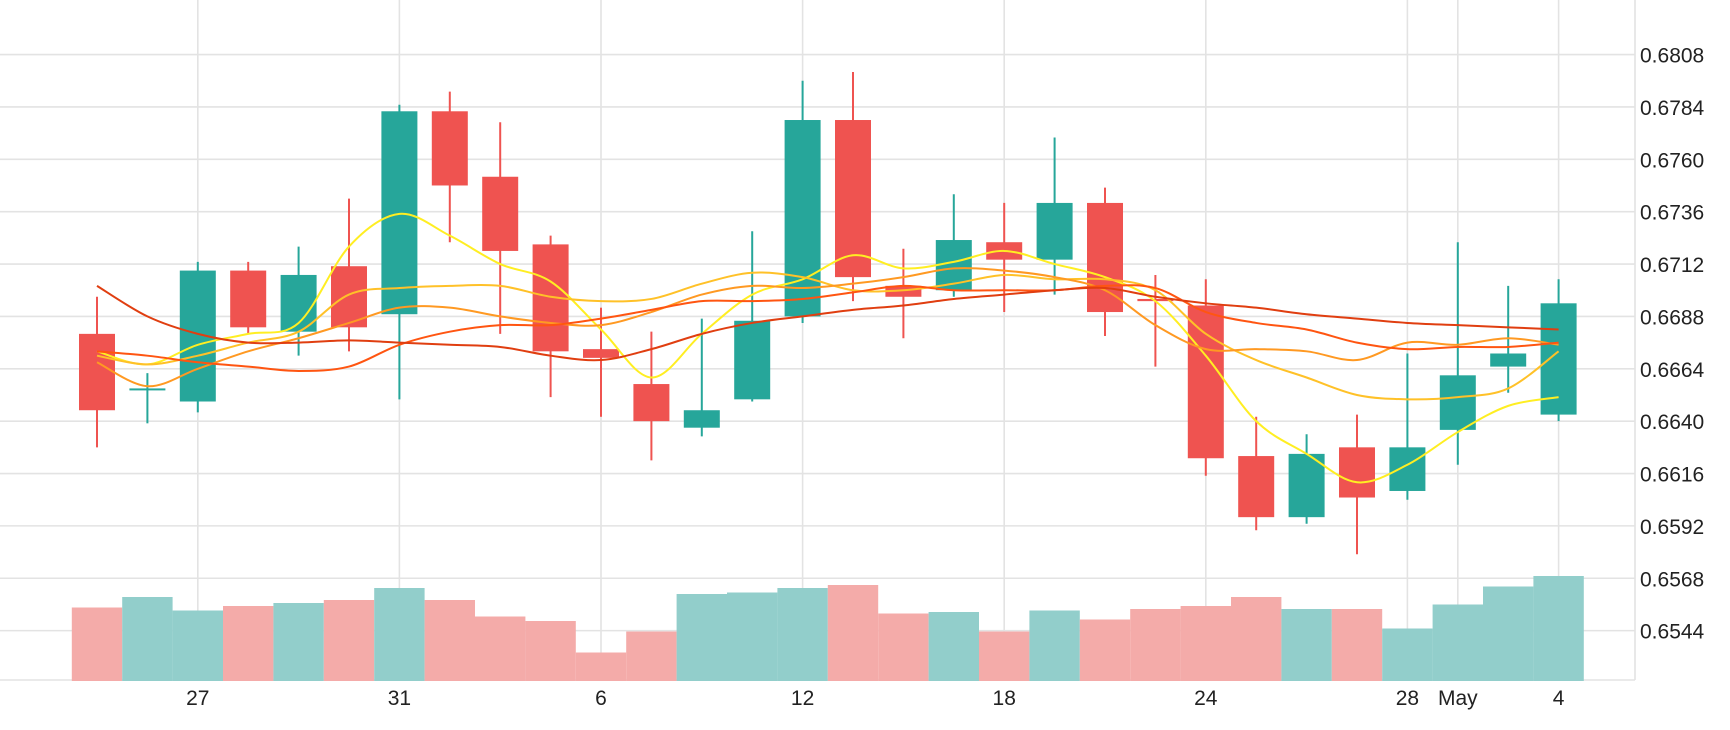 The width and height of the screenshot is (1730, 730). What do you see at coordinates (802, 698) in the screenshot?
I see `x-tick-label: 12` at bounding box center [802, 698].